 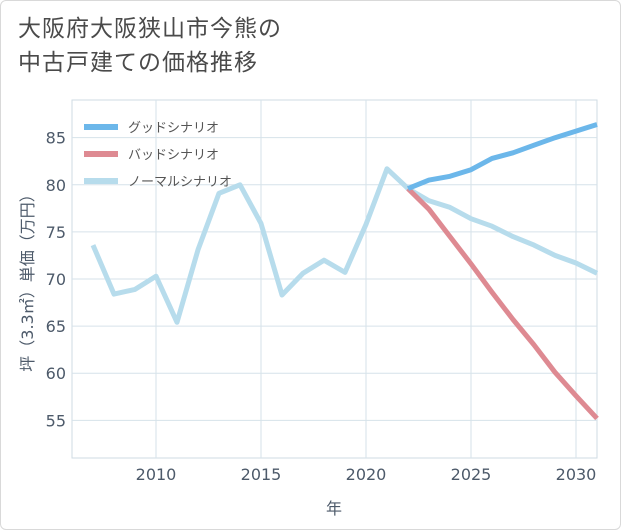 I want to click on chart-title-line-1: 大阪府大阪狭山市今熊の, so click(x=150, y=29).